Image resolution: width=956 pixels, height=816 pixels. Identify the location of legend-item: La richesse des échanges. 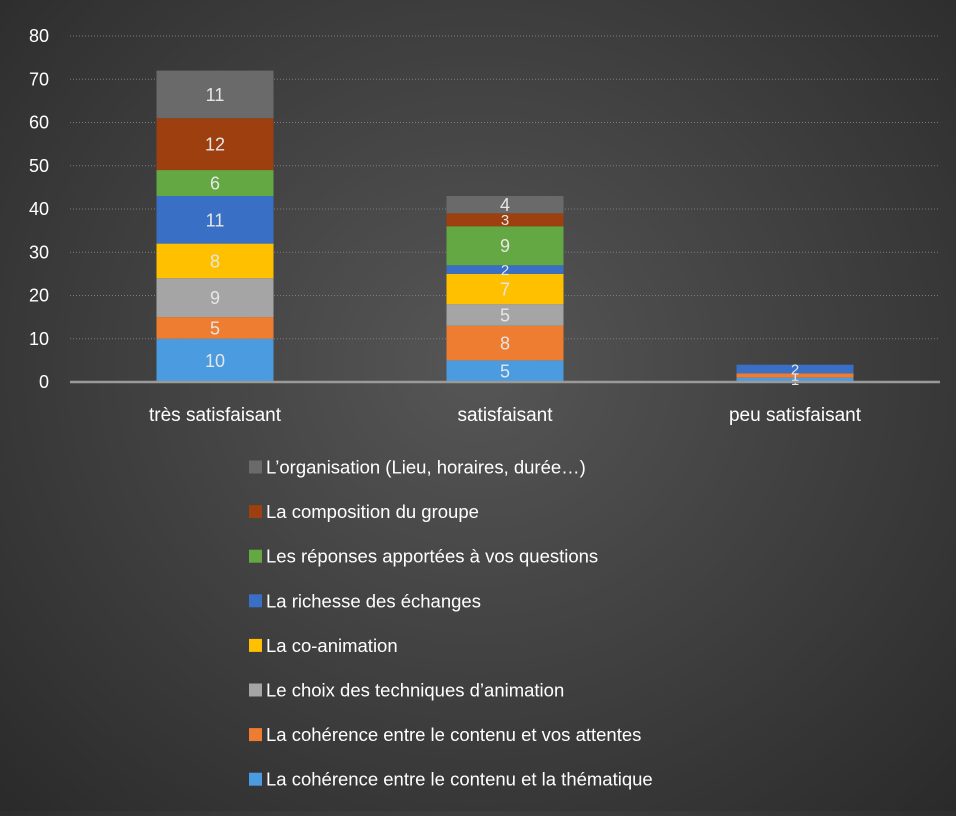
(365, 600).